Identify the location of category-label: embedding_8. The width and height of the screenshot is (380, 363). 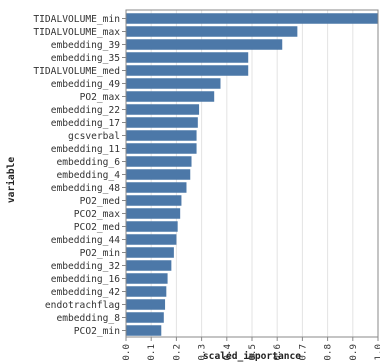
(88, 318).